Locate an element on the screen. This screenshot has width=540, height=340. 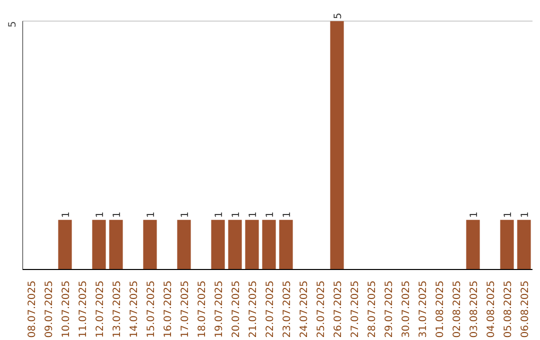
x-tick-label: 22.07.2025 is located at coordinates (270, 309).